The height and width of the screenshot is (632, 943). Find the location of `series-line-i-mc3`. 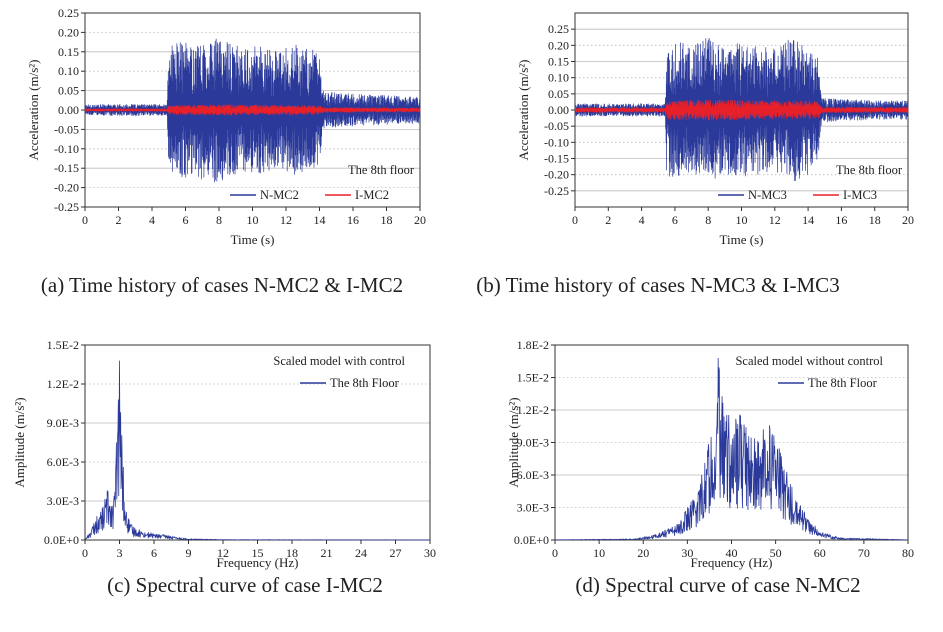

series-line-i-mc3 is located at coordinates (741, 110).